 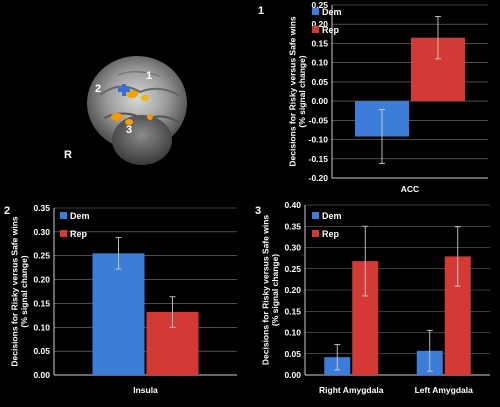 I want to click on y-tick-label: -0.05, so click(x=319, y=120).